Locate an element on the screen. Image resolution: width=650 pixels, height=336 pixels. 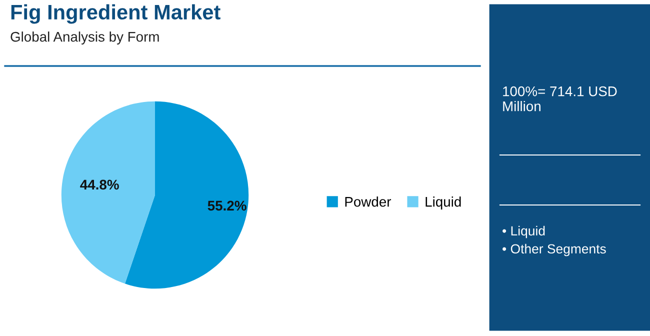
text: 100%= 714.1 USD Million is located at coordinates (560, 99).